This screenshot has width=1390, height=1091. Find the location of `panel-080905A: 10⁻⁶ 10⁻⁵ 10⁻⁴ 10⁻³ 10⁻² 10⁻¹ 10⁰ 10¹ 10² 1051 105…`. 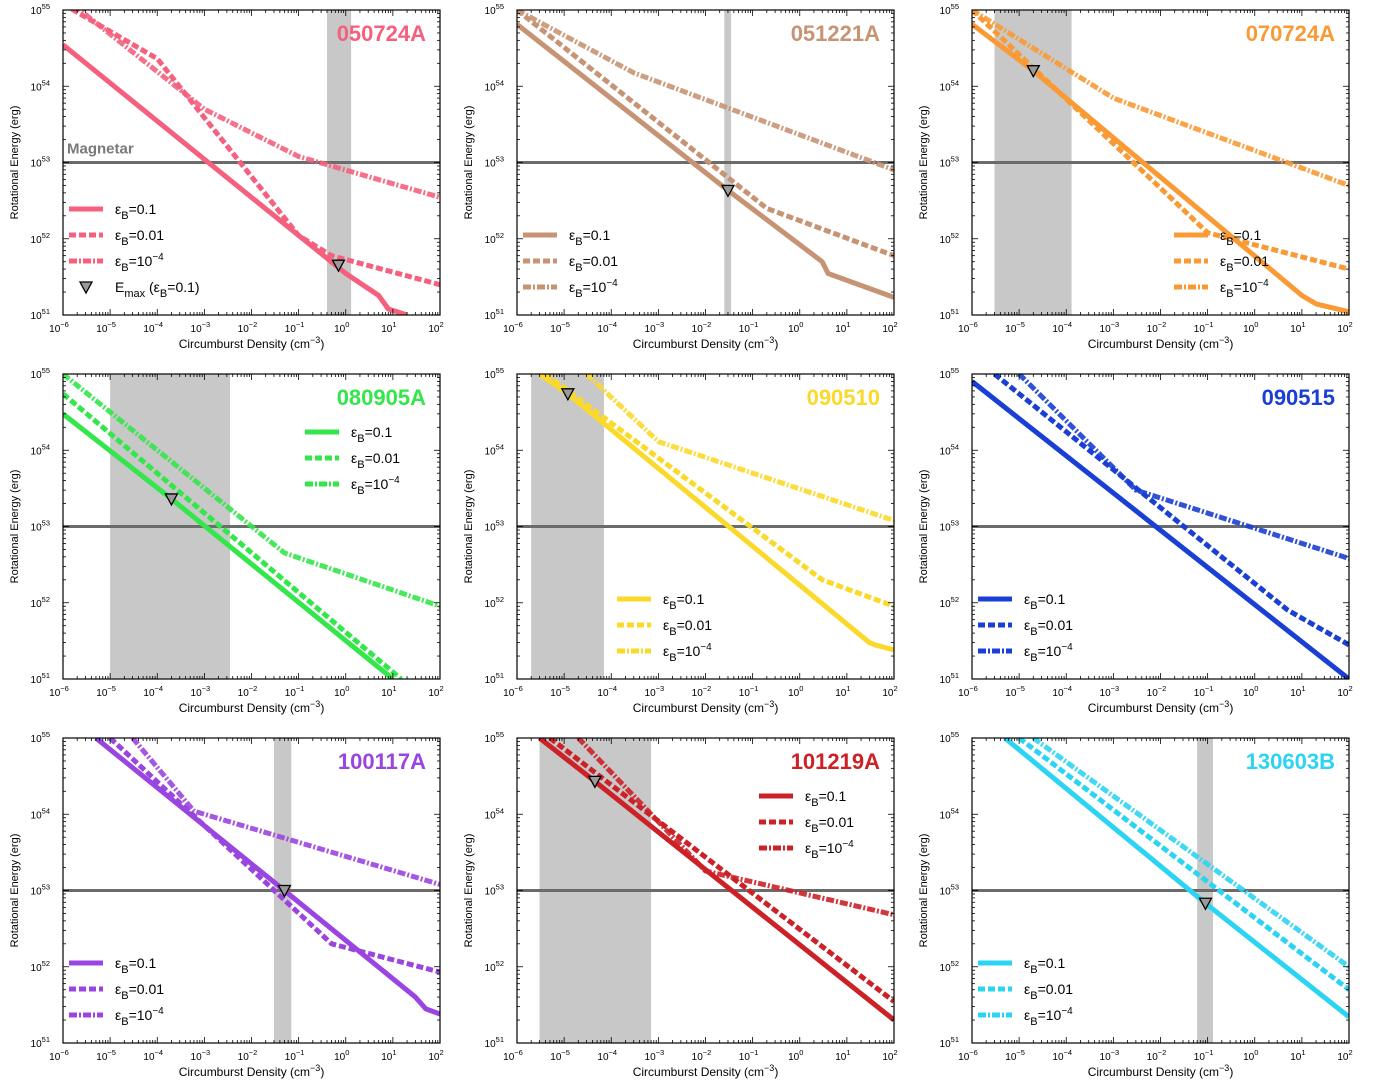

panel-080905A: 10⁻⁶ 10⁻⁵ 10⁻⁴ 10⁻³ 10⁻² 10⁻¹ 10⁰ 10¹ 10² 1051 105… is located at coordinates (226, 540).